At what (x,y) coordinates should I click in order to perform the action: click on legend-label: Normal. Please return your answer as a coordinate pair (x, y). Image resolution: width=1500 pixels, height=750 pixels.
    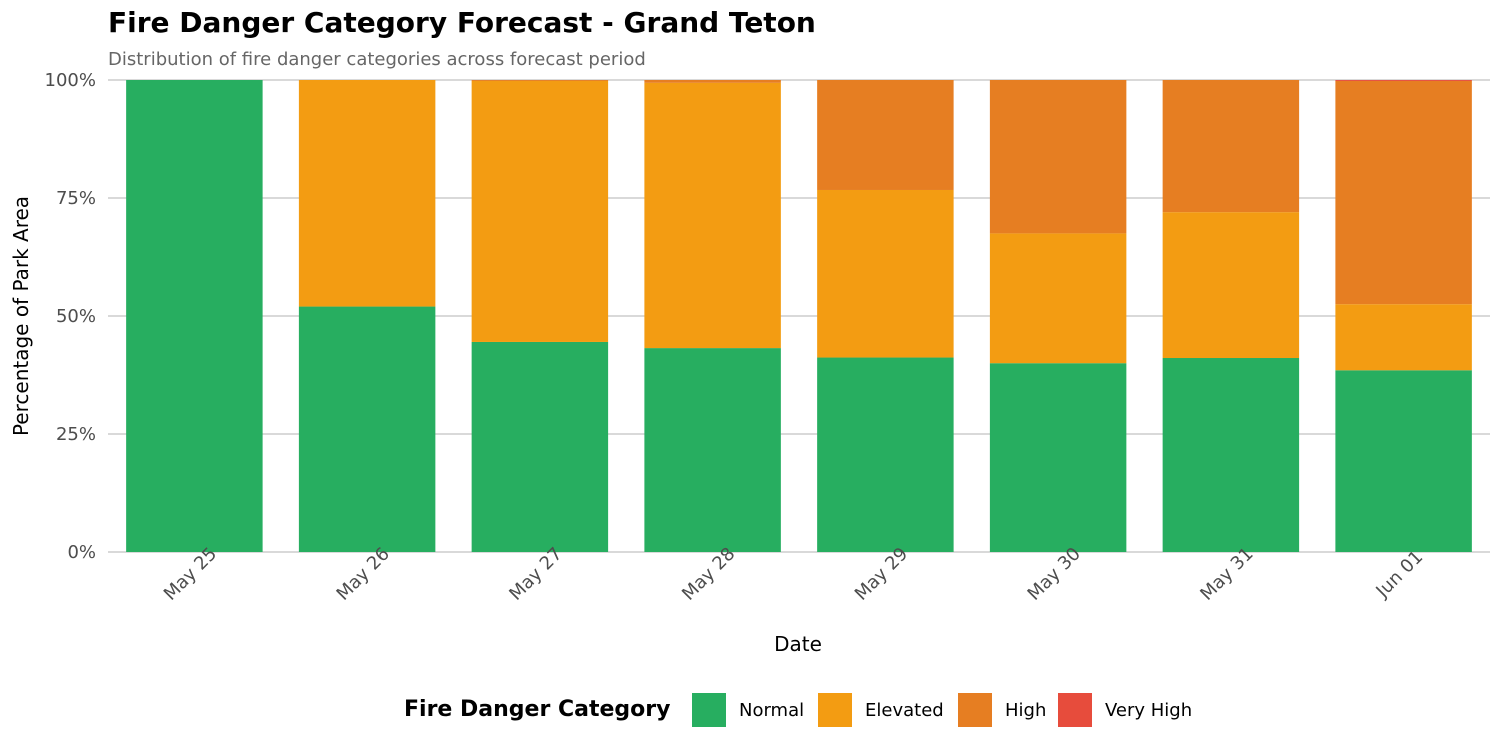
    Looking at the image, I should click on (771, 710).